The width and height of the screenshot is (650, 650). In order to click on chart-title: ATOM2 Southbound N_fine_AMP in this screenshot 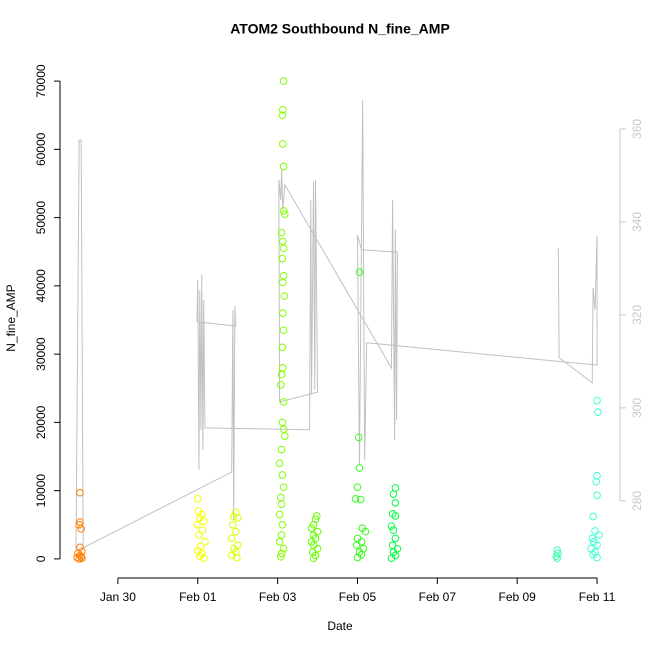, I will do `click(340, 29)`.